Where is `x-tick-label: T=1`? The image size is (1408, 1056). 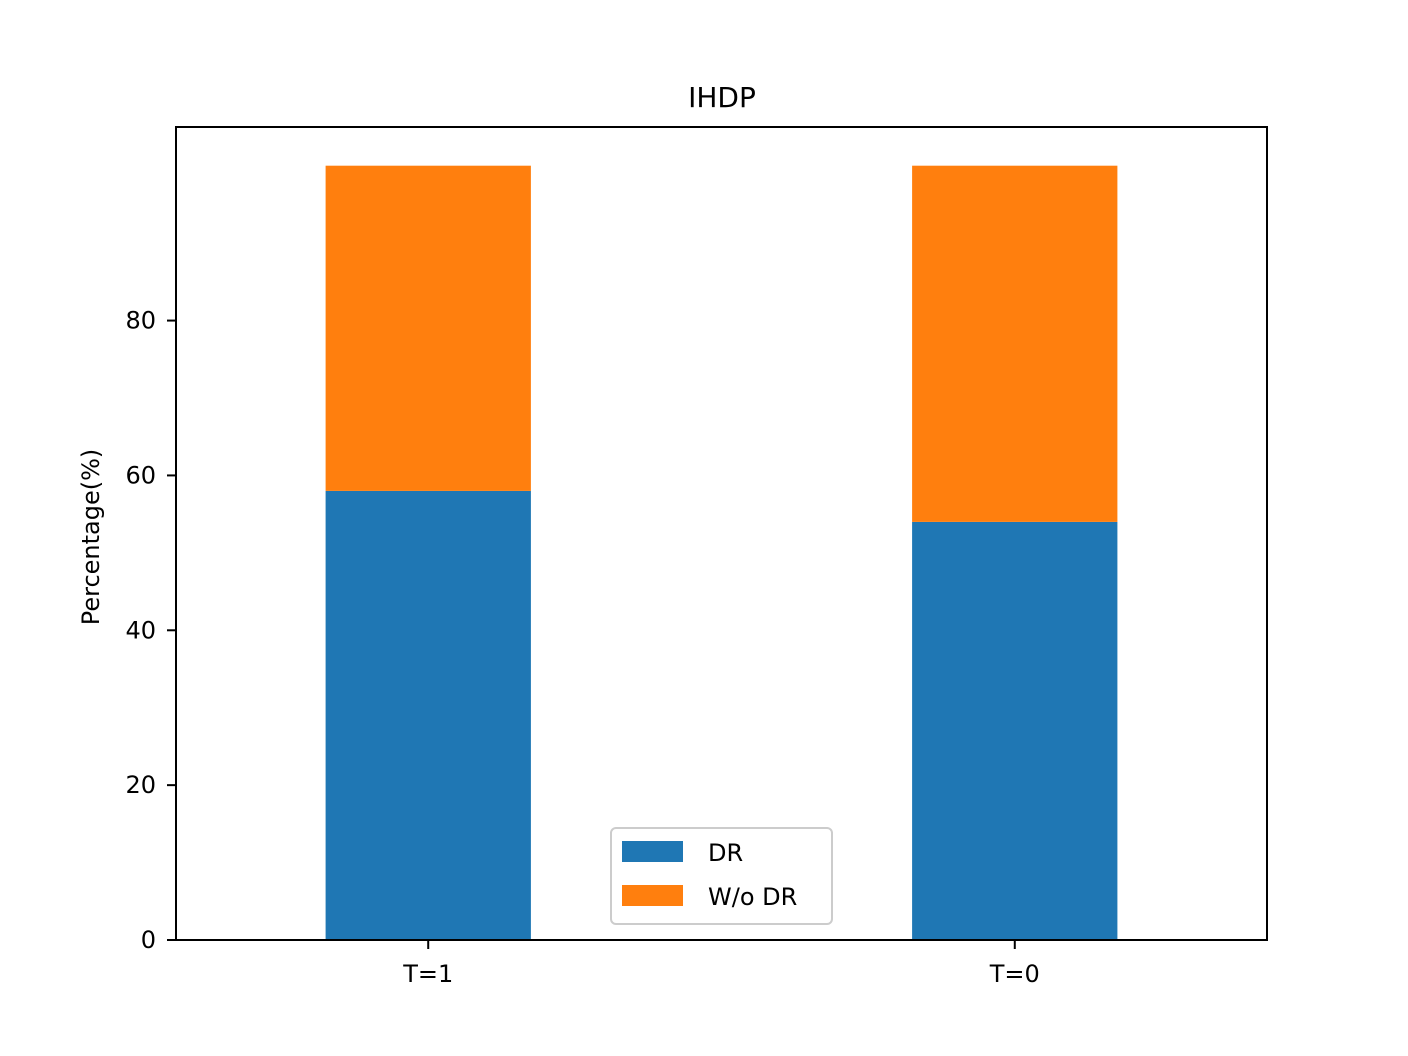
x-tick-label: T=1 is located at coordinates (427, 974).